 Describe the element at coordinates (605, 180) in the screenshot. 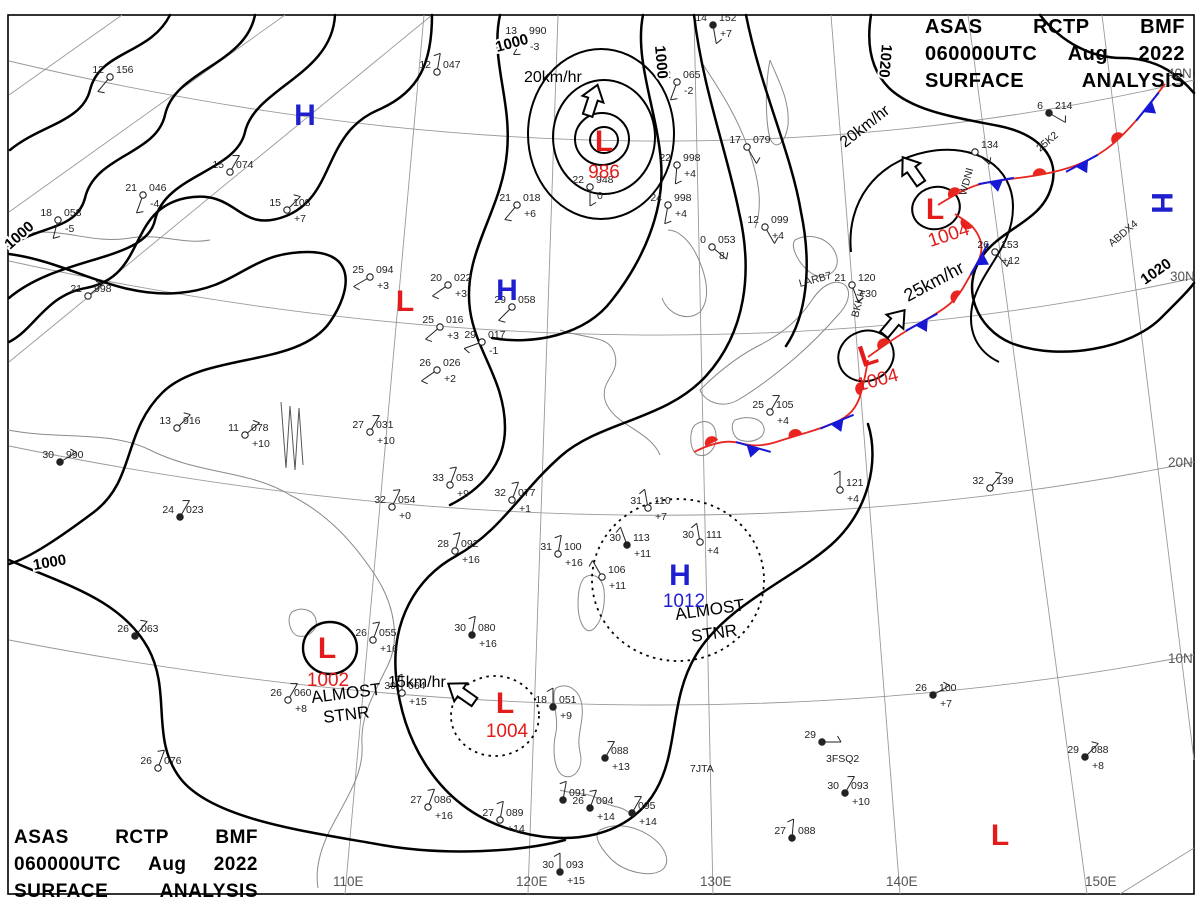

I see `station-value: 948` at that location.